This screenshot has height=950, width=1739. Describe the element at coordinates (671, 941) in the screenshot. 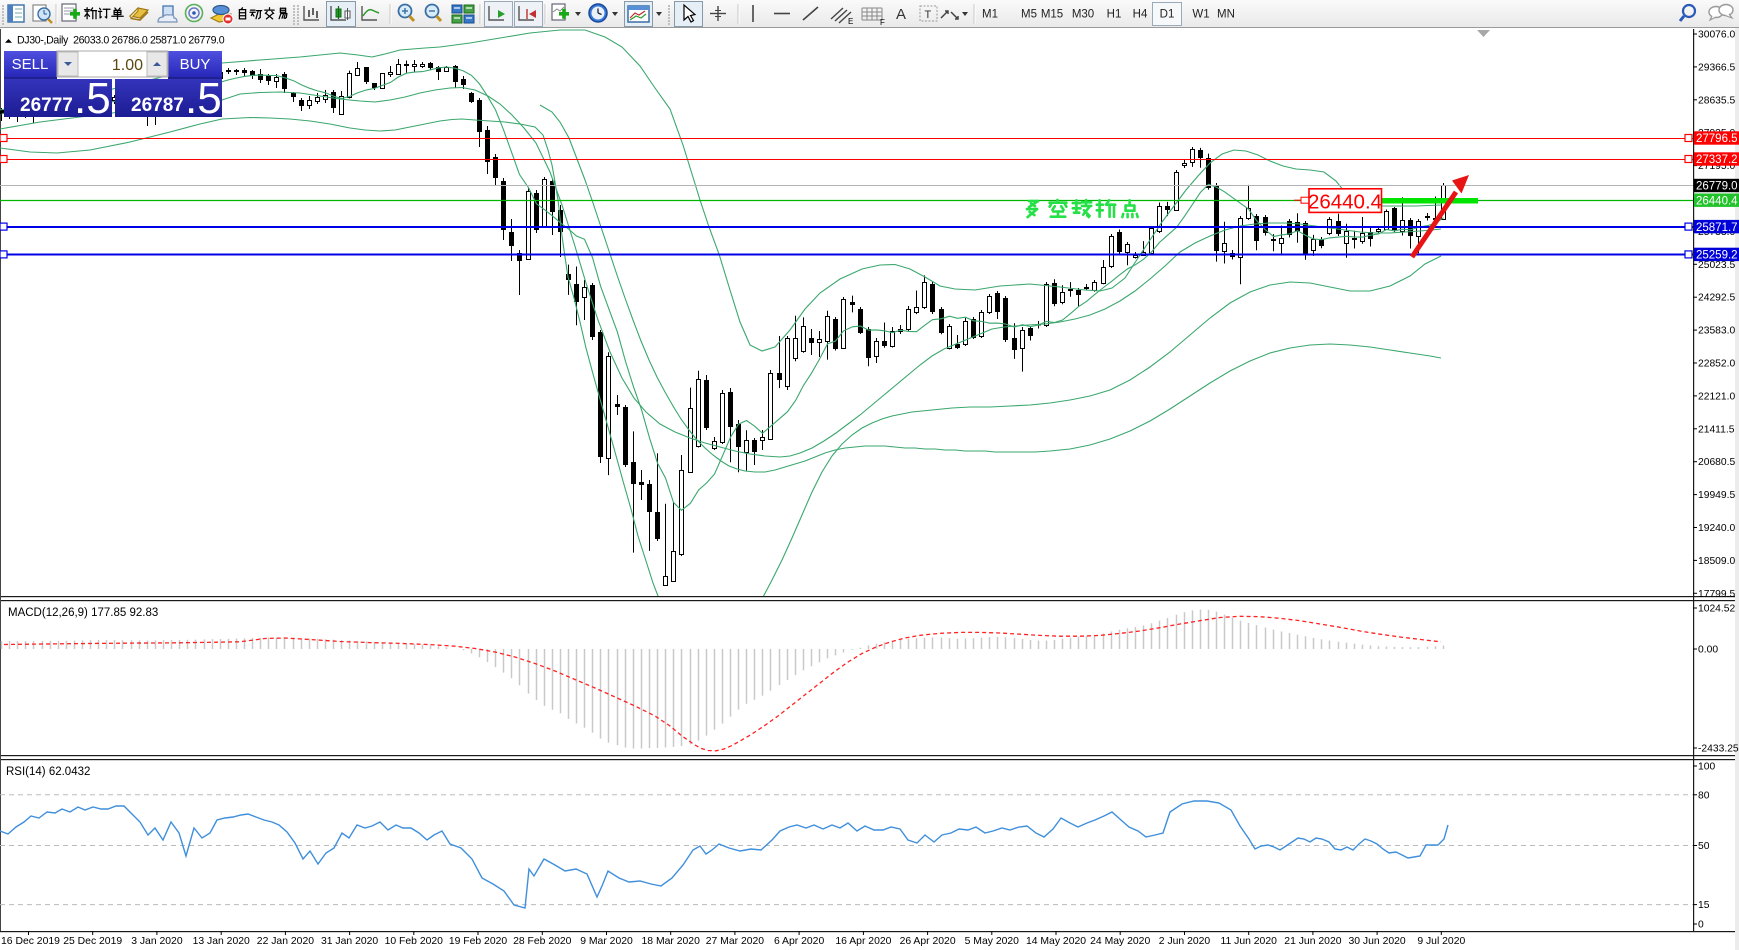

I see `svg-text: 18 Mar 2020` at that location.